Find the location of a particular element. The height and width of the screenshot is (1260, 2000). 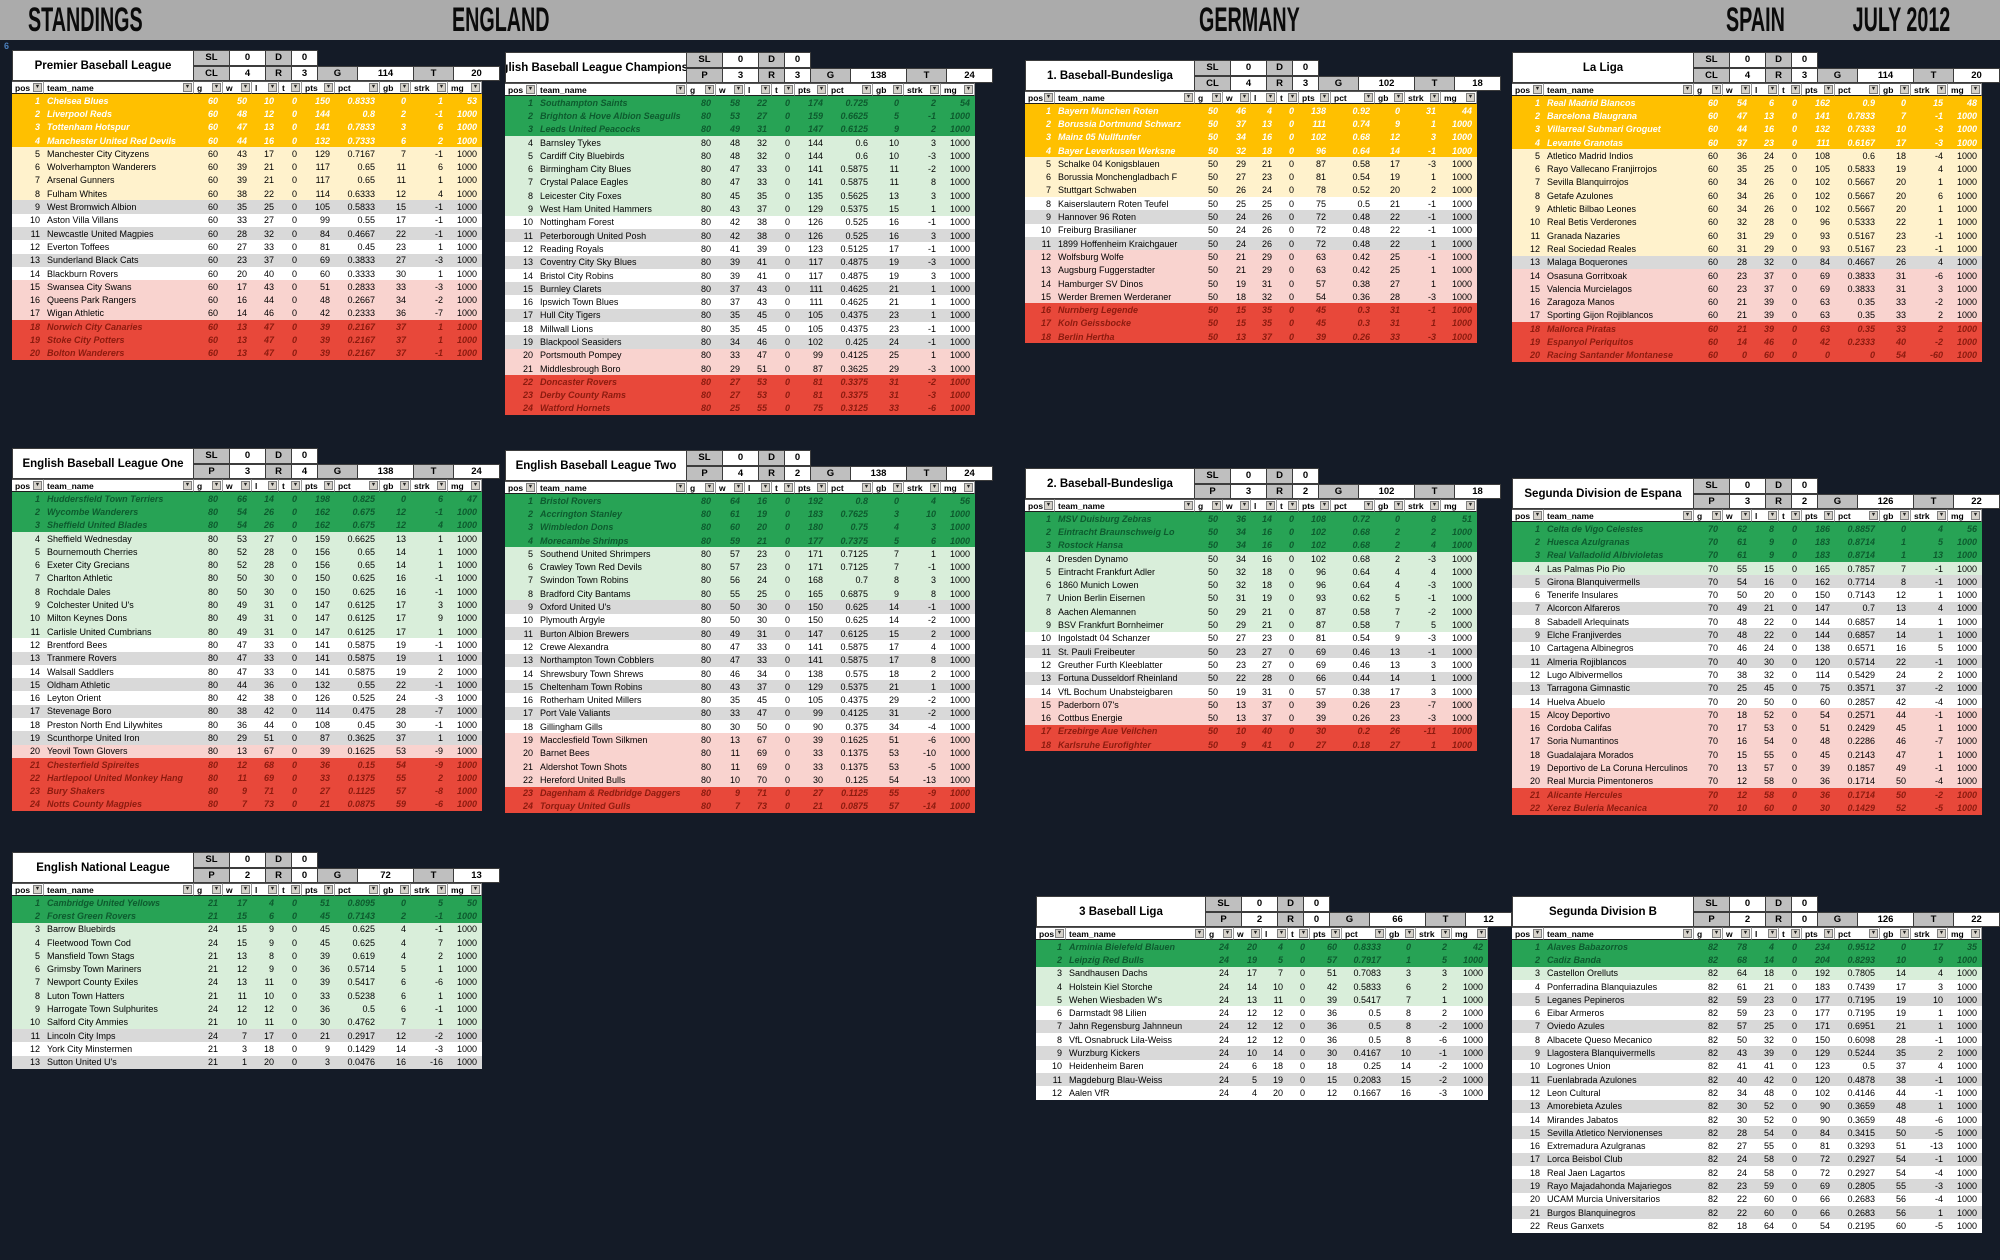

cell-pct: 0.375 is located at coordinates (856, 726).